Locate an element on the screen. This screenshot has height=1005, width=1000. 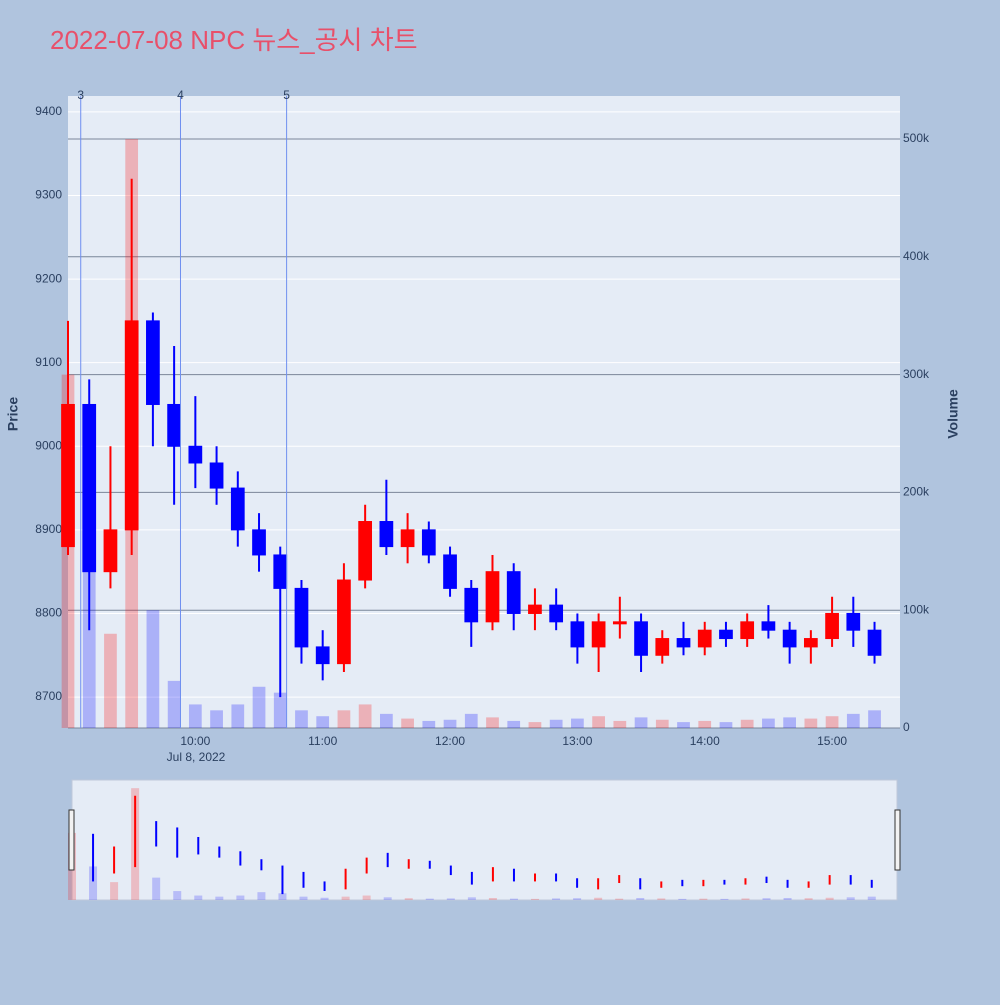
event-label: 4 is located at coordinates (180, 95).